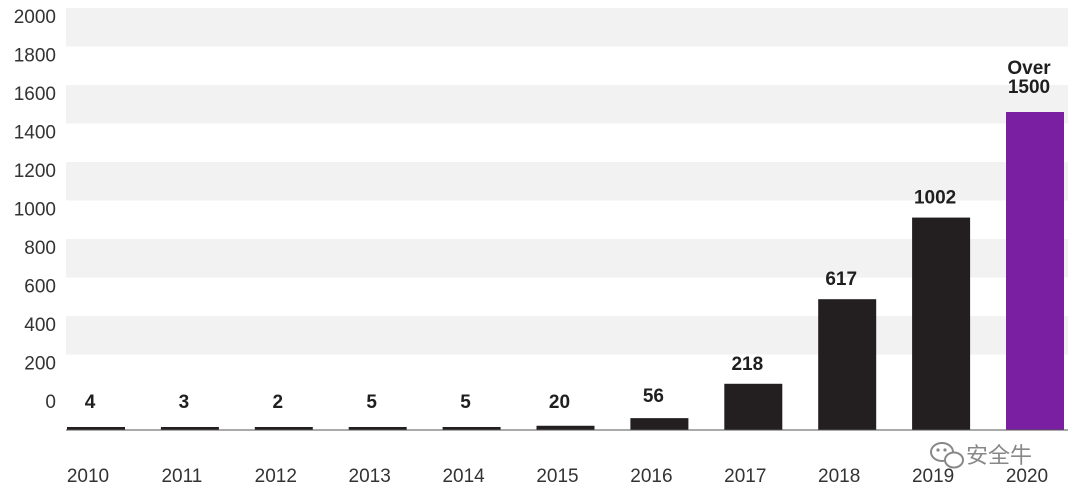 The width and height of the screenshot is (1080, 500). I want to click on watermark: 安全牛, so click(981, 455).